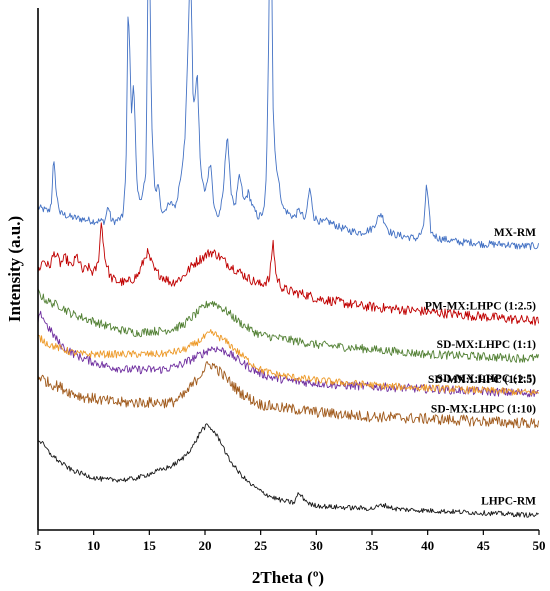  What do you see at coordinates (508, 501) in the screenshot?
I see `series-label: LHPC-RM` at bounding box center [508, 501].